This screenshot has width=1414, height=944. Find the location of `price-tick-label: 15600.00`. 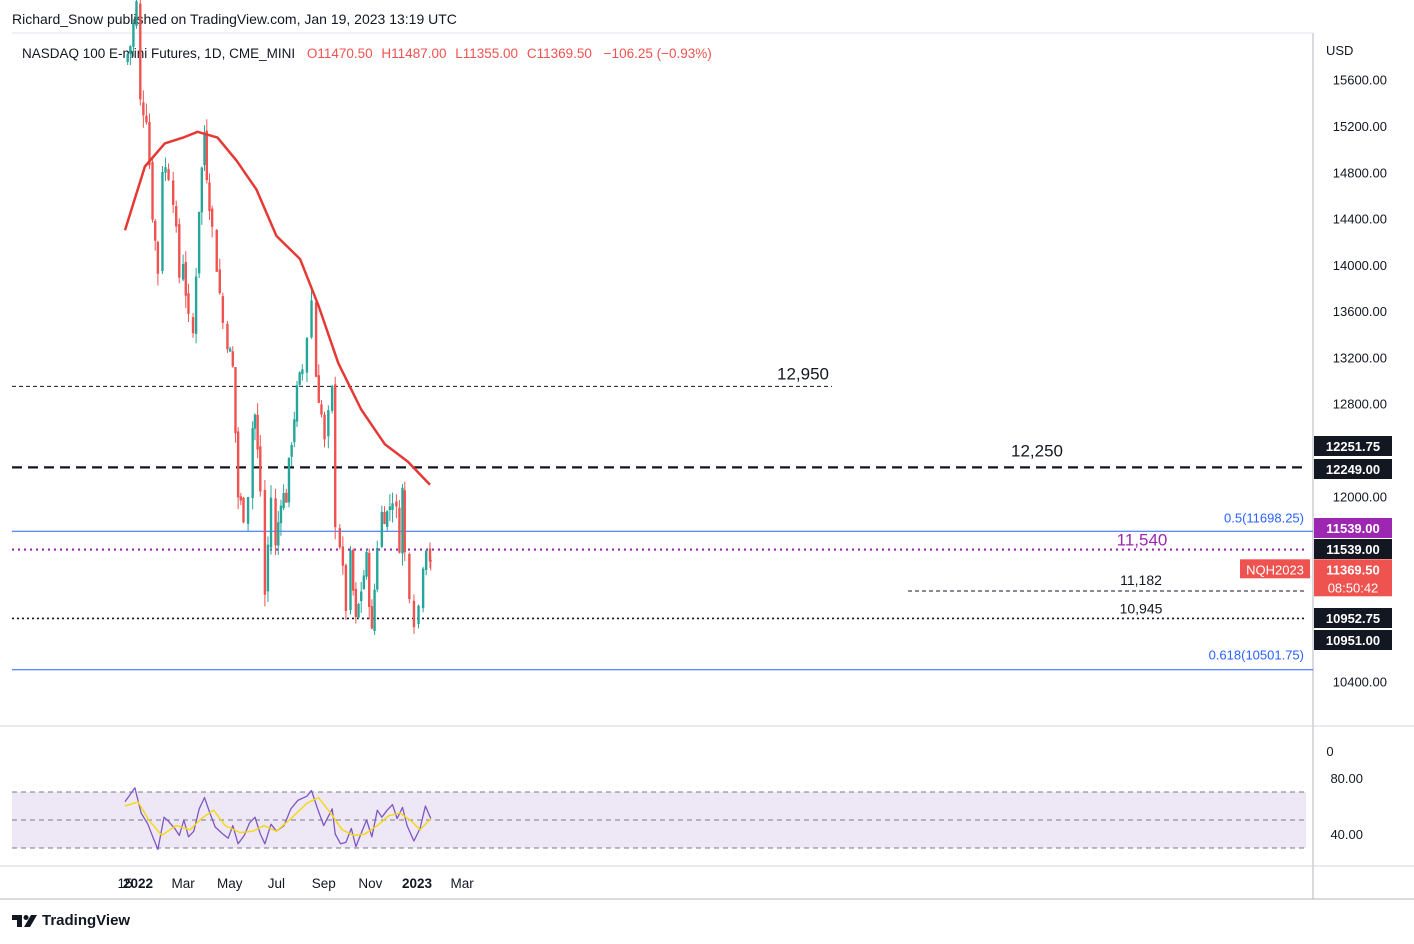

price-tick-label: 15600.00 is located at coordinates (1360, 80).